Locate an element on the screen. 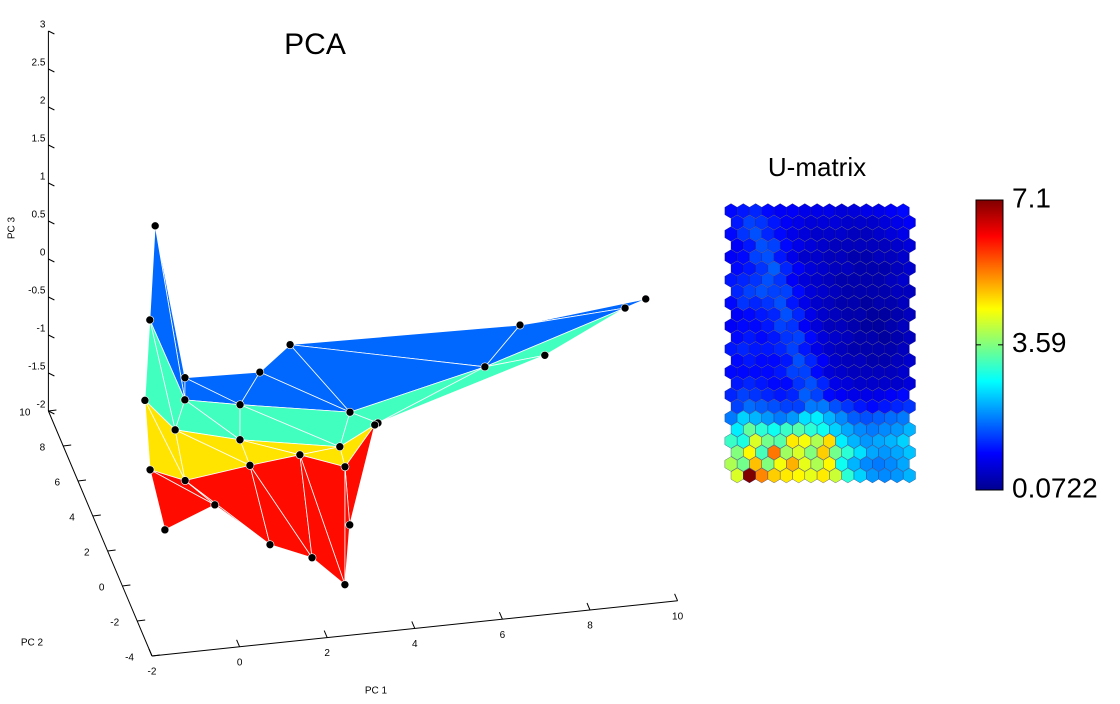 Image resolution: width=1120 pixels, height=704 pixels. y-tick-label: 4 is located at coordinates (72, 518).